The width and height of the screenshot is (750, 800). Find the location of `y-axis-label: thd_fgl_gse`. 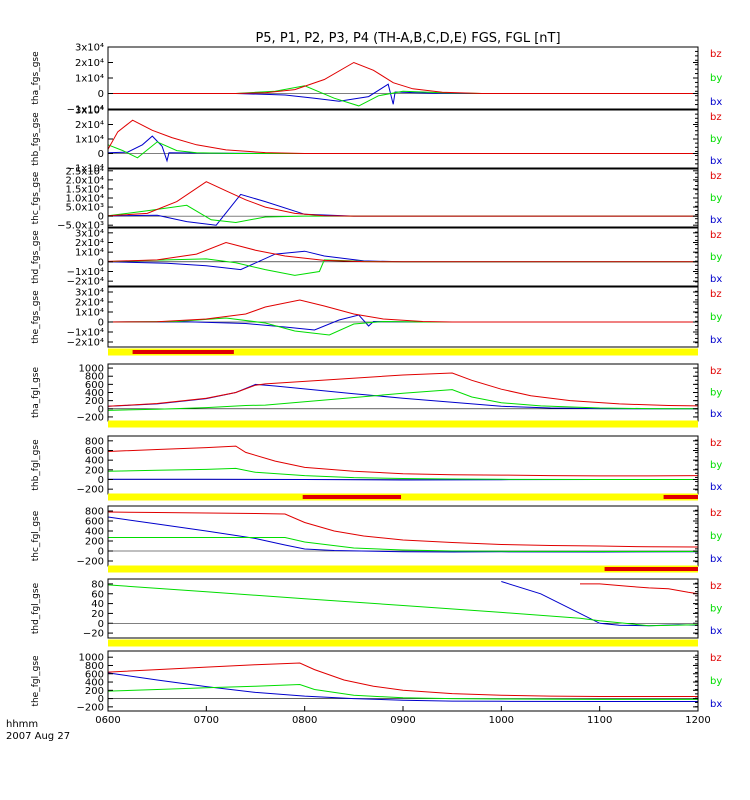

y-axis-label: thd_fgl_gse is located at coordinates (36, 608).